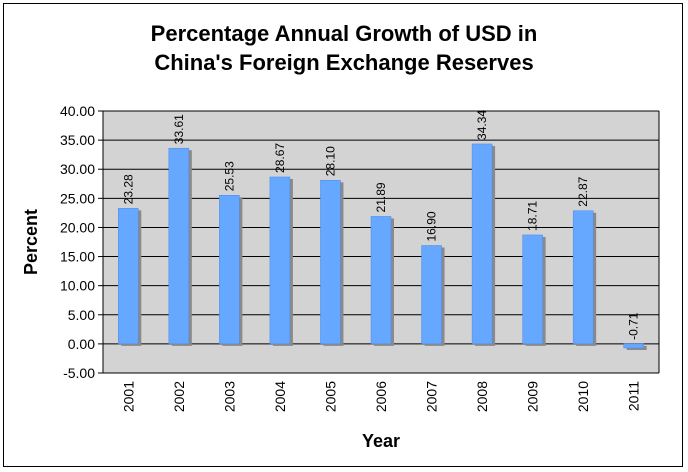 The width and height of the screenshot is (688, 472). Describe the element at coordinates (229, 269) in the screenshot. I see `bar-2003` at that location.